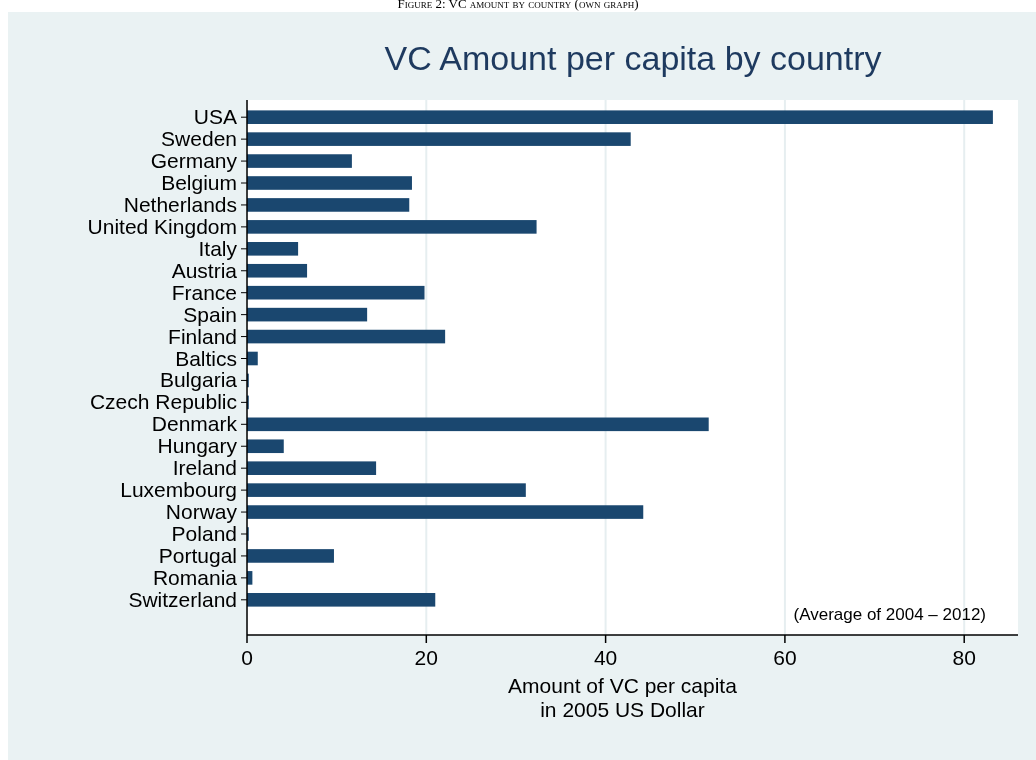 This screenshot has width=1036, height=760. What do you see at coordinates (197, 555) in the screenshot?
I see `y-tick-label: Portugal` at bounding box center [197, 555].